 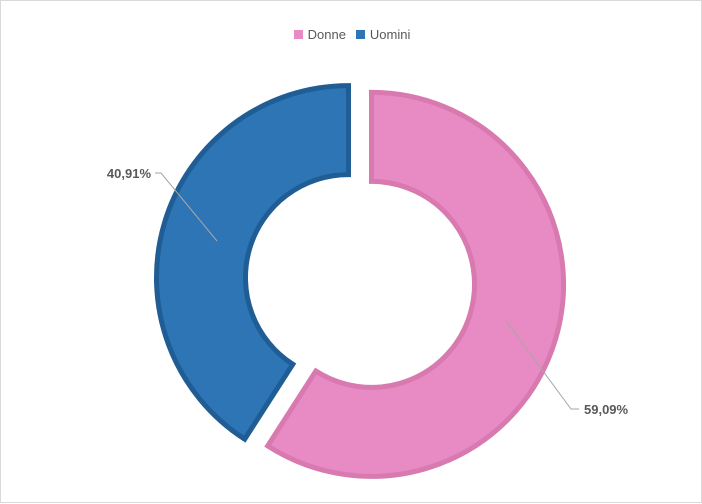 What do you see at coordinates (129, 173) in the screenshot?
I see `data-label-uomini: 40,91%` at bounding box center [129, 173].